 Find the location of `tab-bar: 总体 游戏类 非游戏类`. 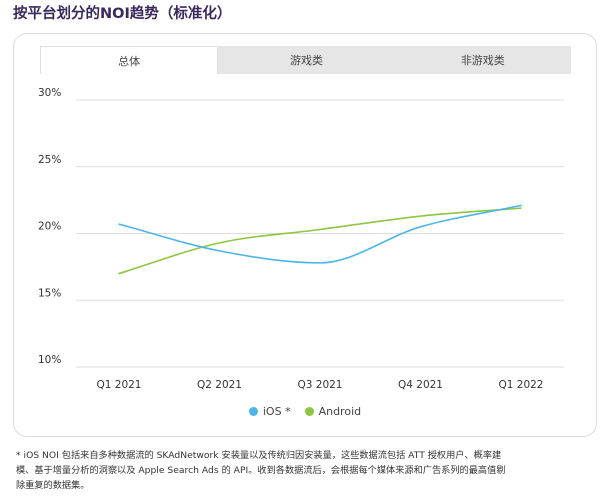

tab-bar: 总体 游戏类 非游戏类 is located at coordinates (305, 60).